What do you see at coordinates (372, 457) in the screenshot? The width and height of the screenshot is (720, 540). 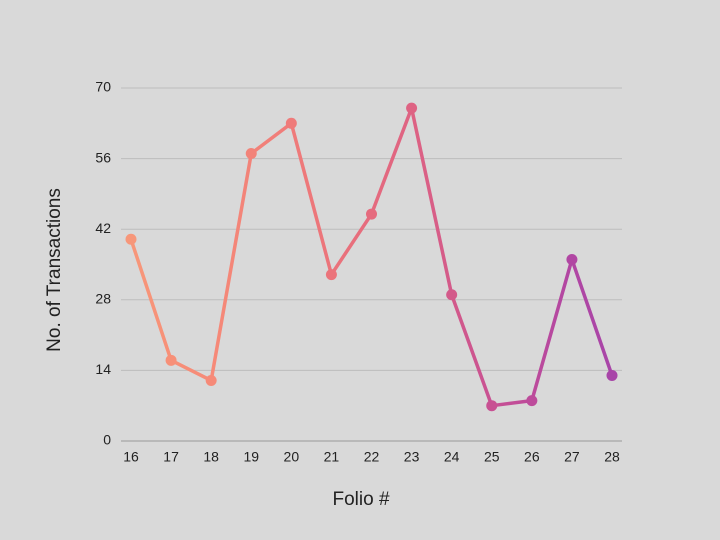 I see `x-tick-label: 22` at bounding box center [372, 457].